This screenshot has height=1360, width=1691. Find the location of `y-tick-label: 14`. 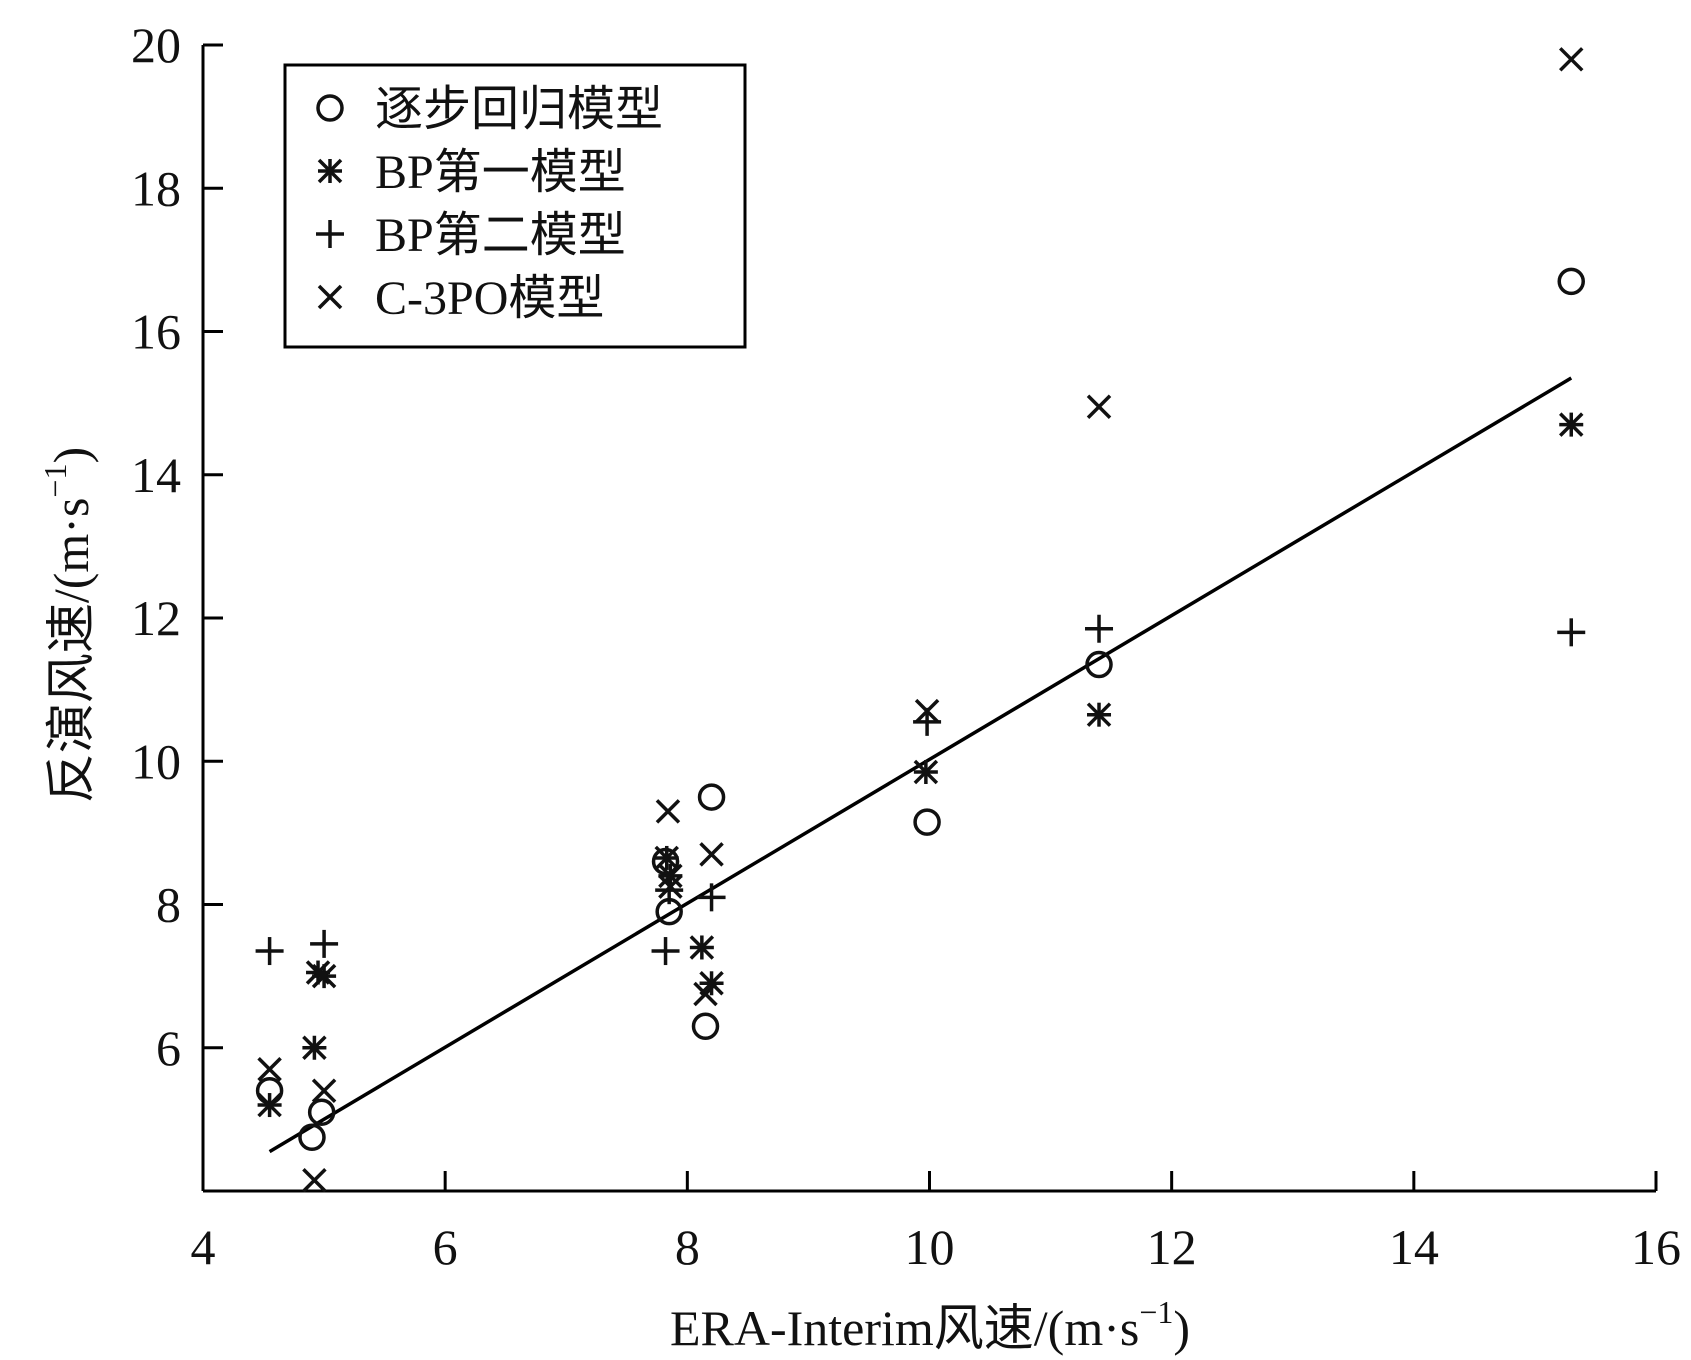

y-tick-label: 14 is located at coordinates (156, 475).